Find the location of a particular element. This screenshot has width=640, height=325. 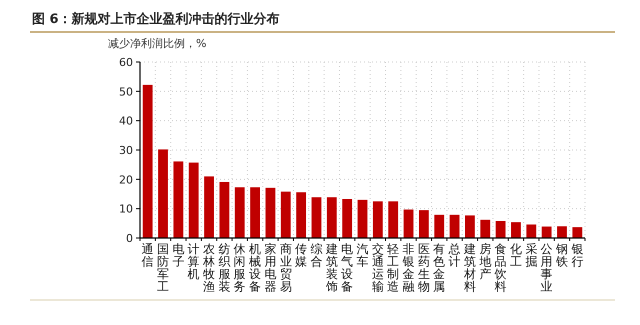

x-tick-label: 通信 is located at coordinates (148, 255).